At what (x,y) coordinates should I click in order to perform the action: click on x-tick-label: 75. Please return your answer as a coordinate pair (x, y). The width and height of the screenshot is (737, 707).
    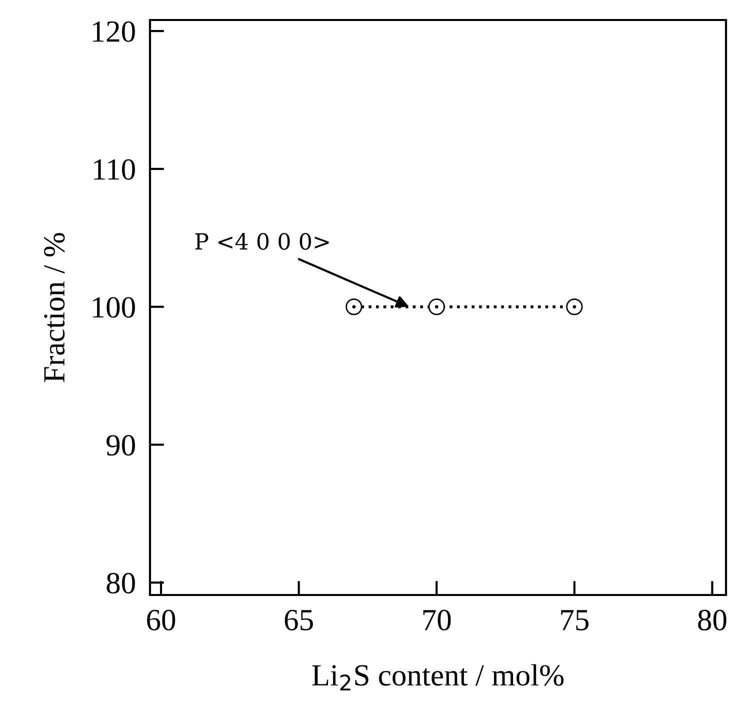
    Looking at the image, I should click on (575, 620).